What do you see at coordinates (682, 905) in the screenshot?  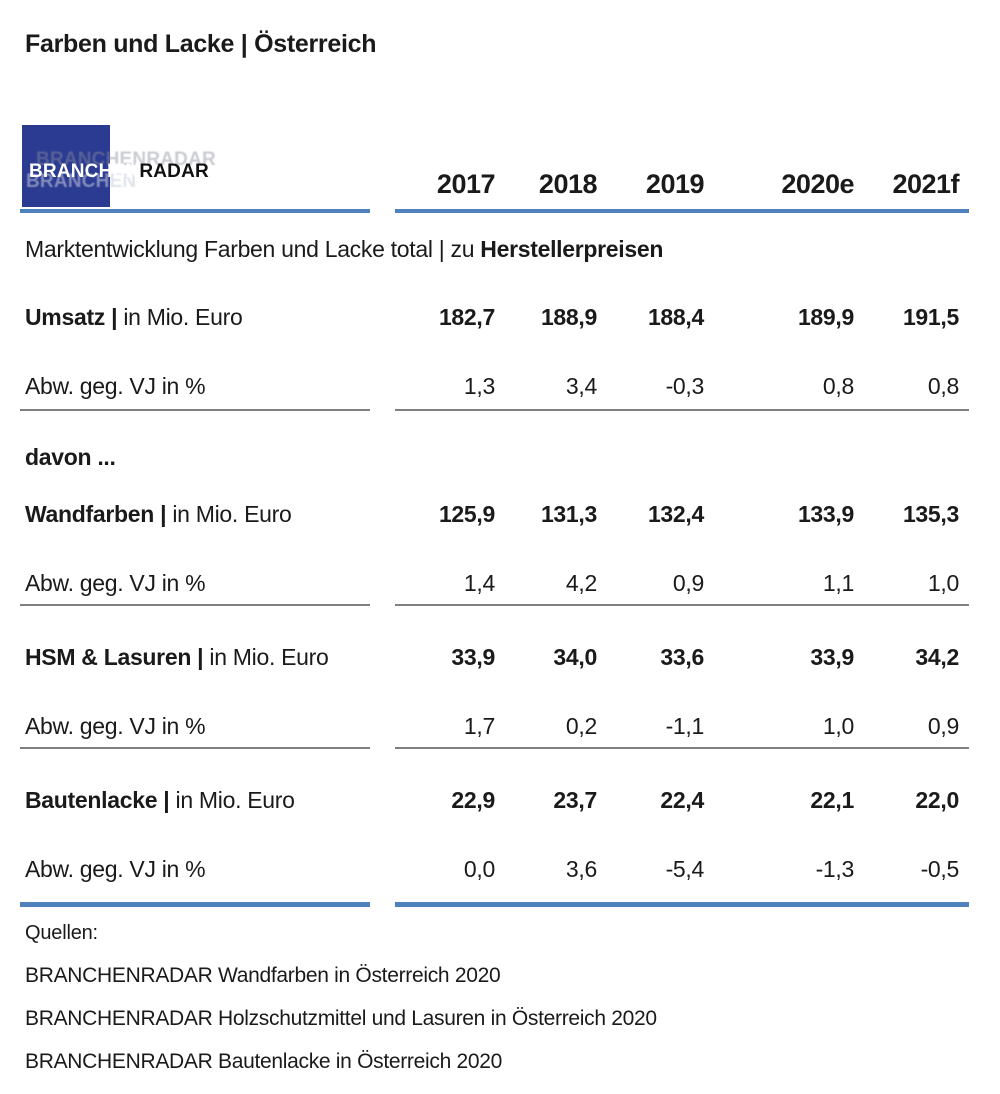 I see `footer-rule-right` at bounding box center [682, 905].